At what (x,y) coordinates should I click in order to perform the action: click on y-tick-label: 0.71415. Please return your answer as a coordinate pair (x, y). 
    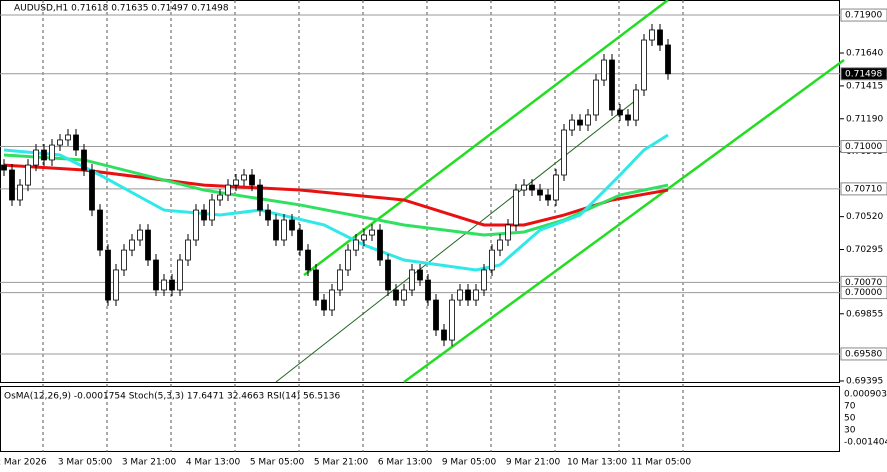
    Looking at the image, I should click on (864, 86).